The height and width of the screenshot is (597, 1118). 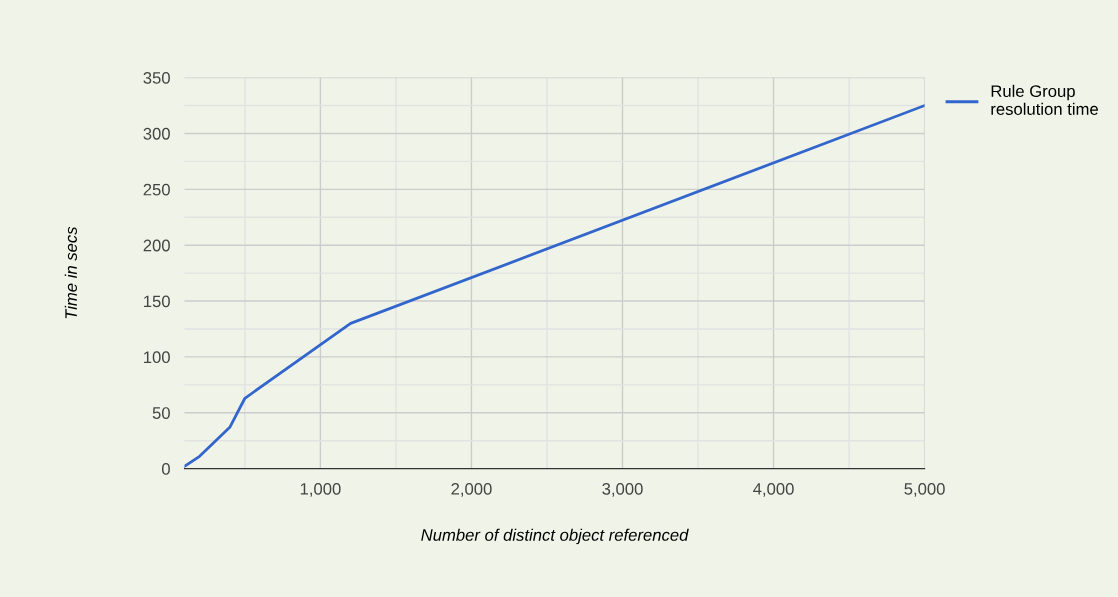 I want to click on x-tick-label: 3,000, so click(x=622, y=489).